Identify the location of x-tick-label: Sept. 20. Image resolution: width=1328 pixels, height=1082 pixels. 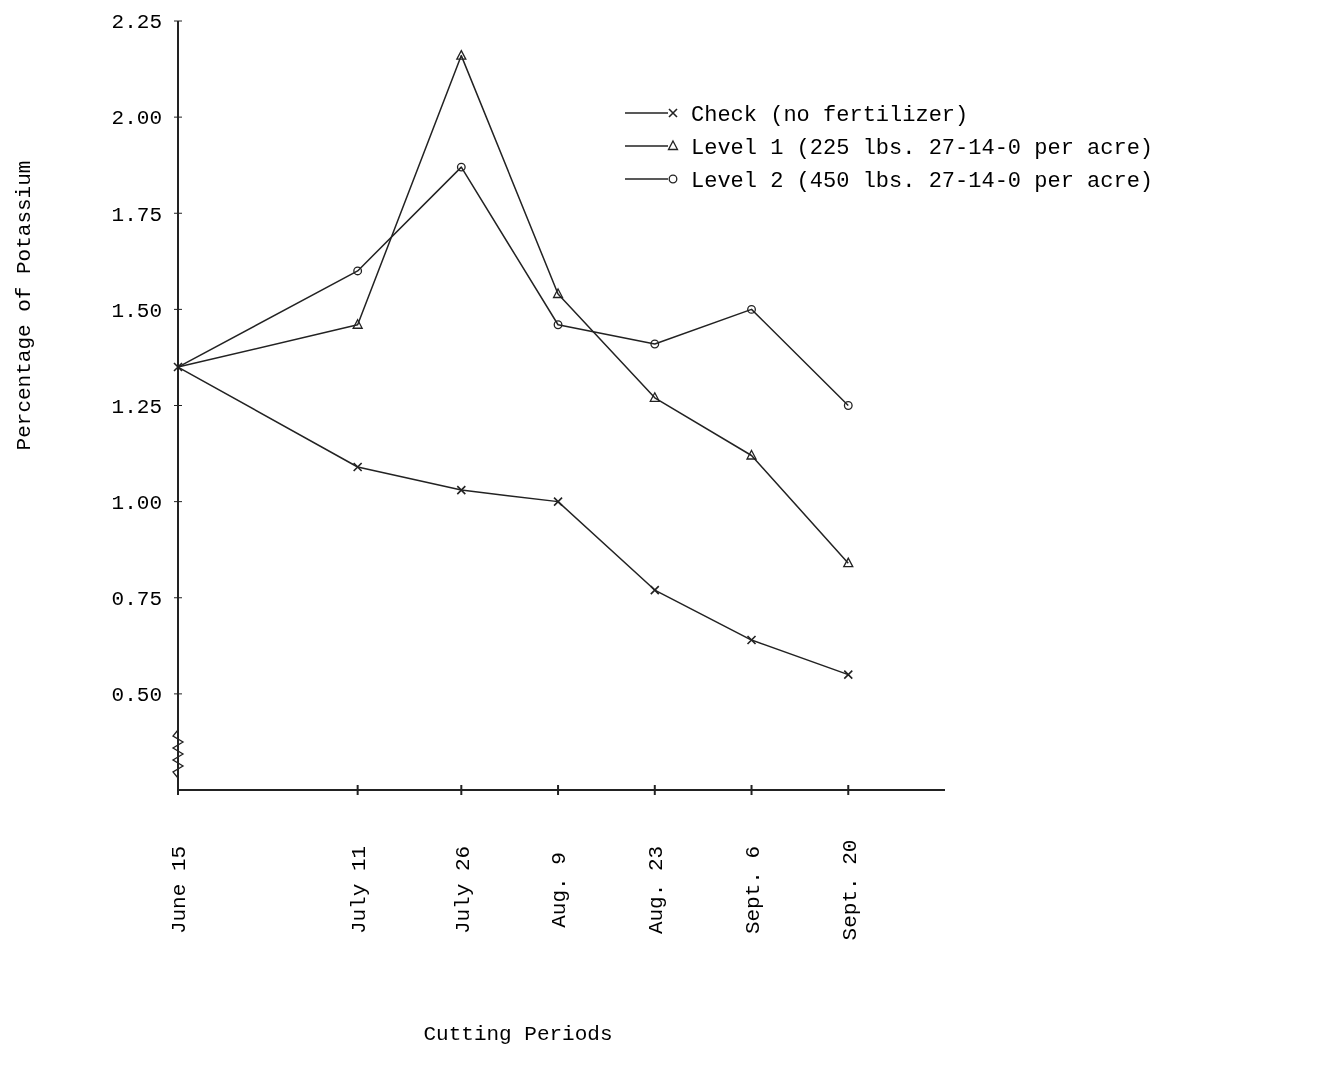
(850, 890).